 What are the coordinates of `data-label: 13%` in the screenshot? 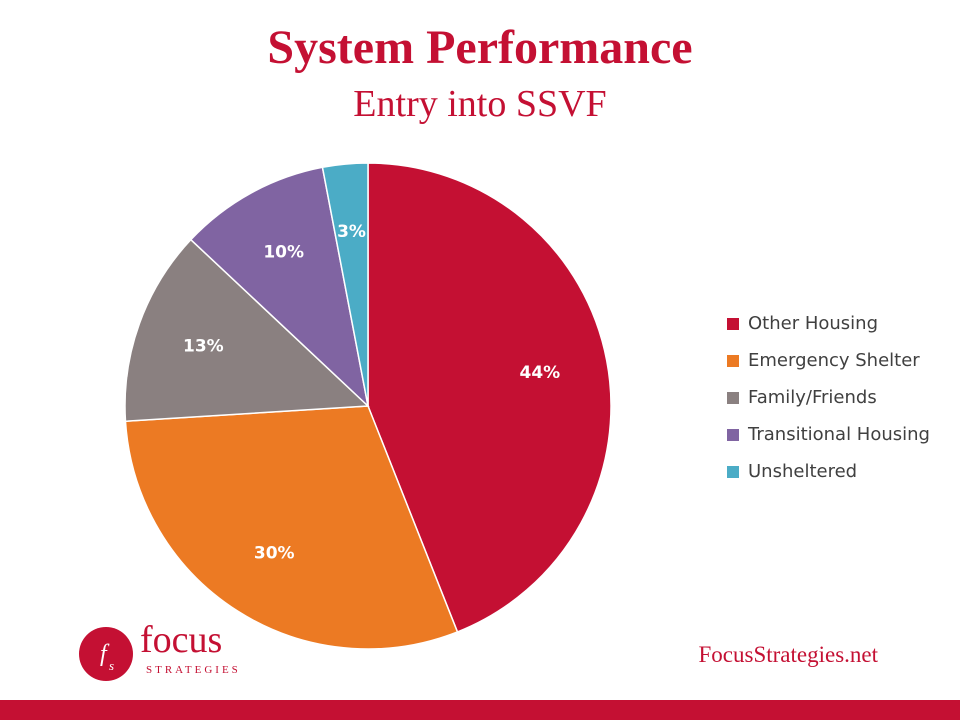 It's located at (203, 347).